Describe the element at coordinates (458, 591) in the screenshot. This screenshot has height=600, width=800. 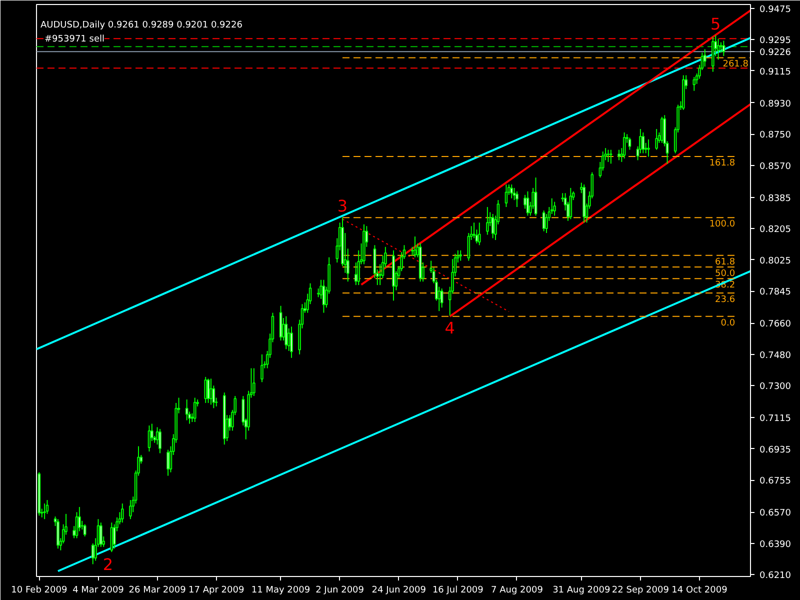
I see `x-tick-label: 16 Jul 2009` at that location.